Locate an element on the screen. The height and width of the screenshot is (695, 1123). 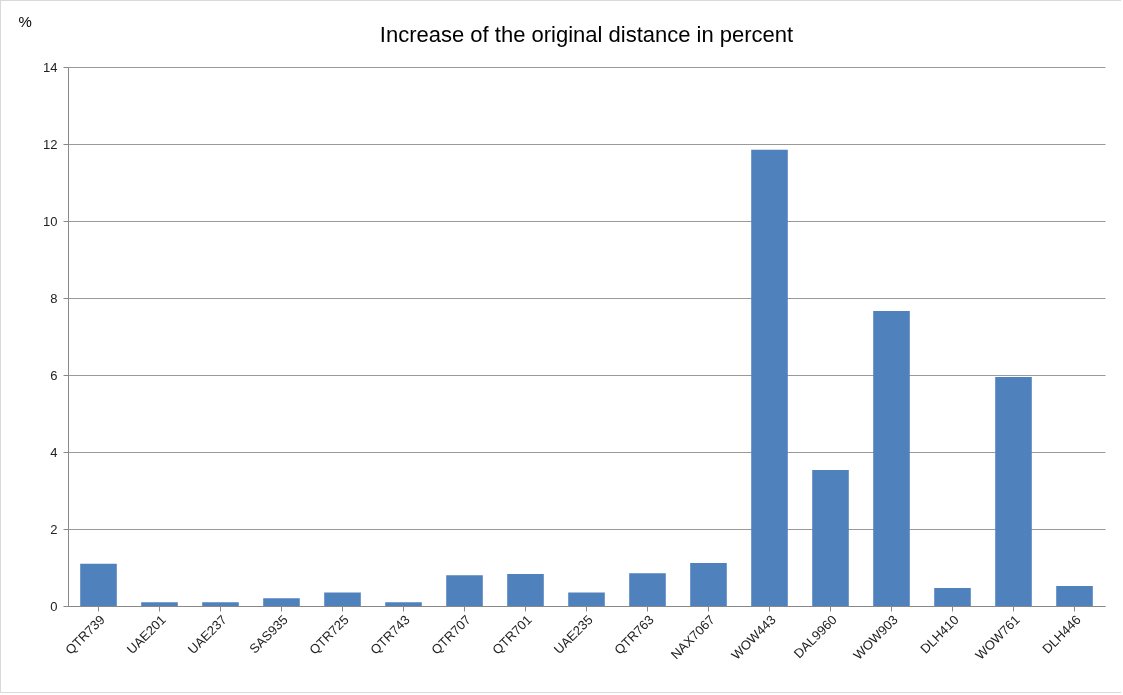
y-tick-label: 14 is located at coordinates (50, 67).